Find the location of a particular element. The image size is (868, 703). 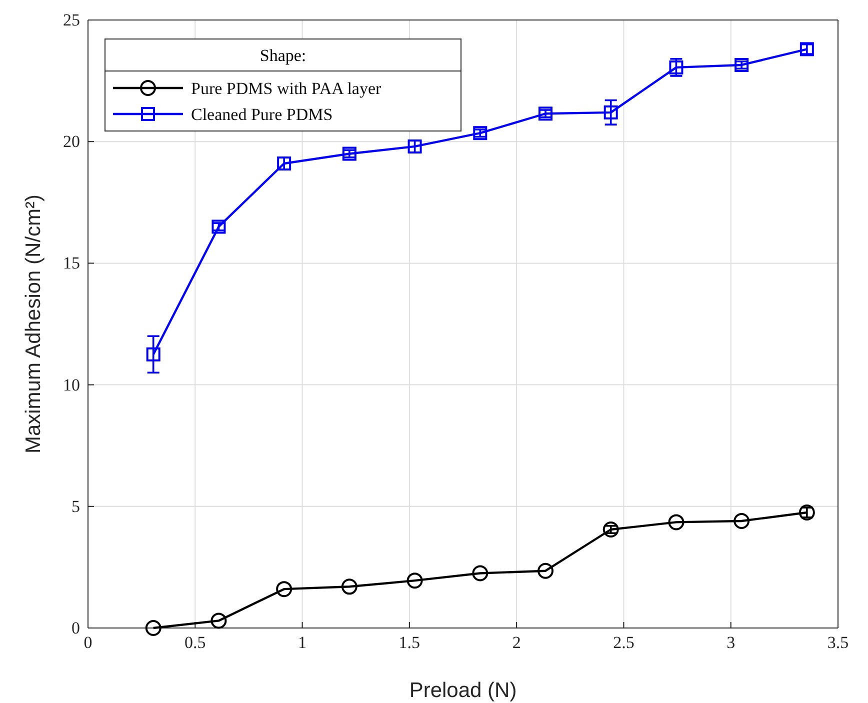

x-tick-label: 1.5 is located at coordinates (409, 642).